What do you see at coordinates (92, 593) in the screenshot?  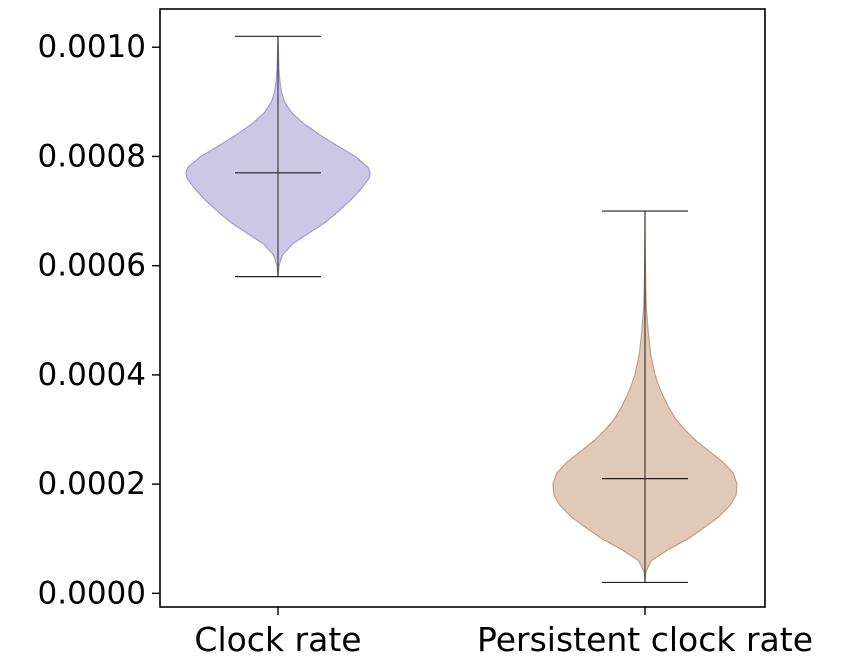 I see `y-tick-label: 0.0000` at bounding box center [92, 593].